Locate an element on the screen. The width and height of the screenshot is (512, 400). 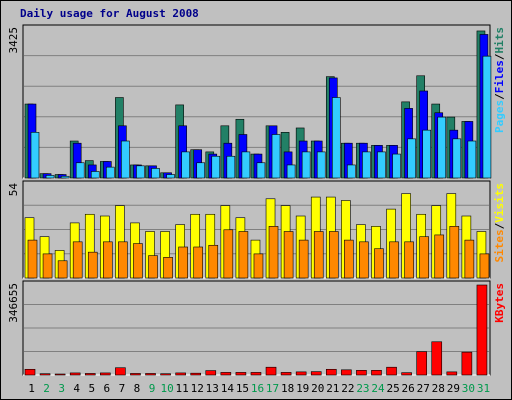
x-tick-label: 30 is located at coordinates (468, 388).